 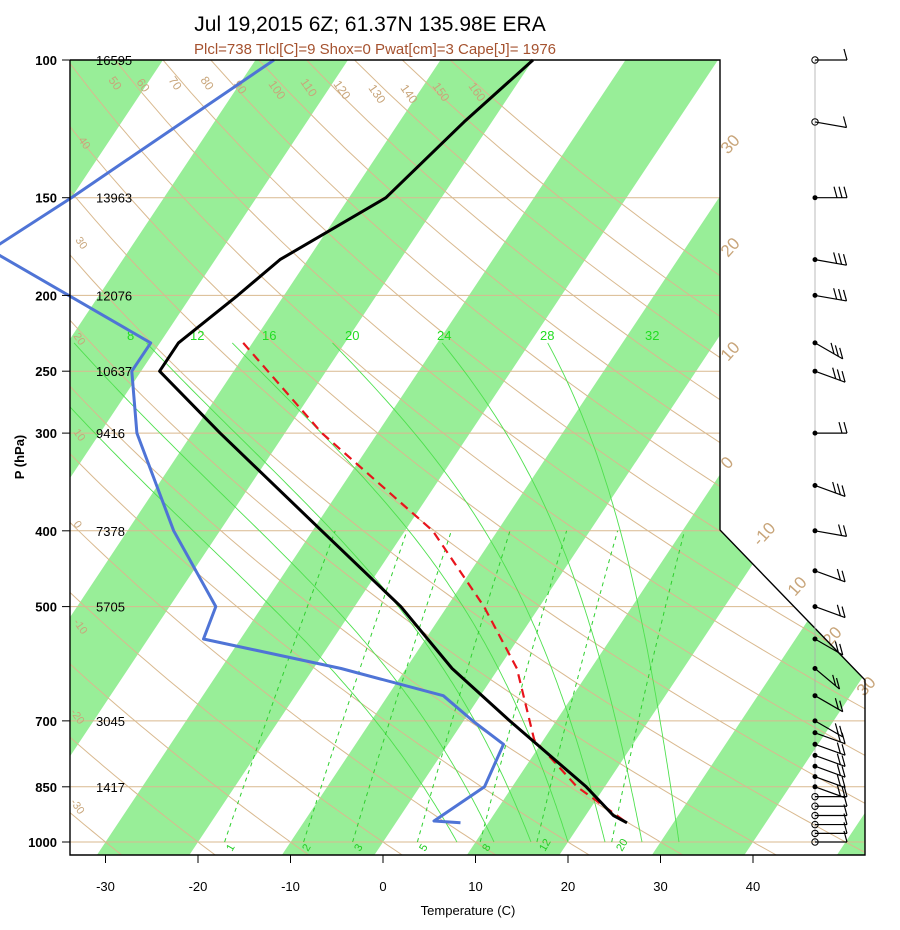 I want to click on isotherm-label: 30, so click(x=730, y=144).